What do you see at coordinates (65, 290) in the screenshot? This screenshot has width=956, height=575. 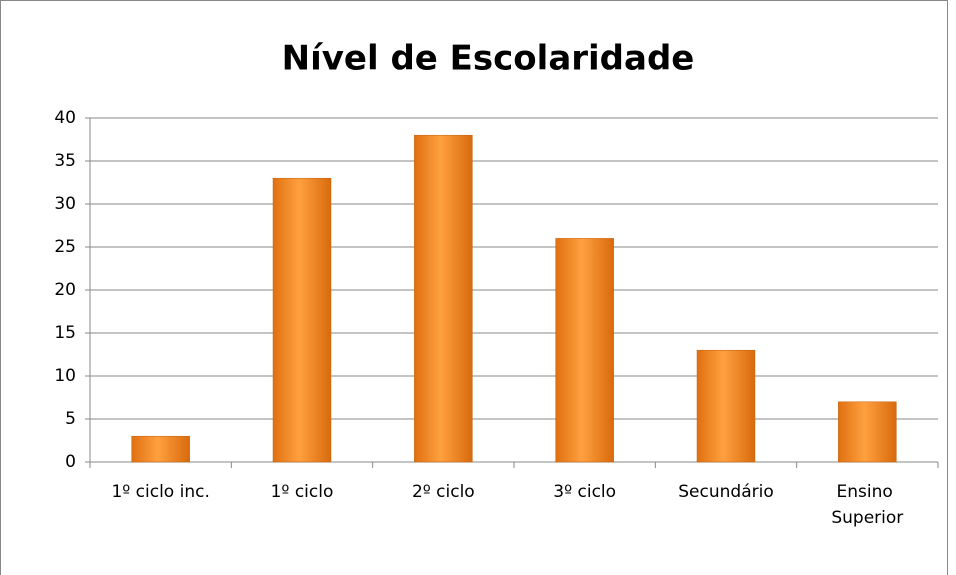 I see `y-tick-label: 20` at bounding box center [65, 290].